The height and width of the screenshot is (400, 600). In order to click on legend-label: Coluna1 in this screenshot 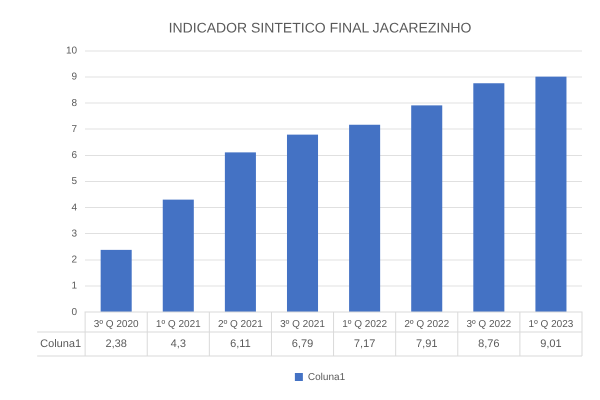, I will do `click(327, 377)`.